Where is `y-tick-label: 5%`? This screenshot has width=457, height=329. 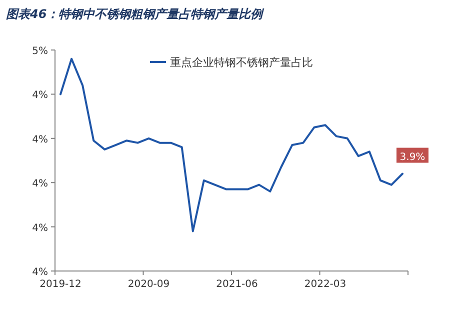 y-tick-label: 5% is located at coordinates (40, 51).